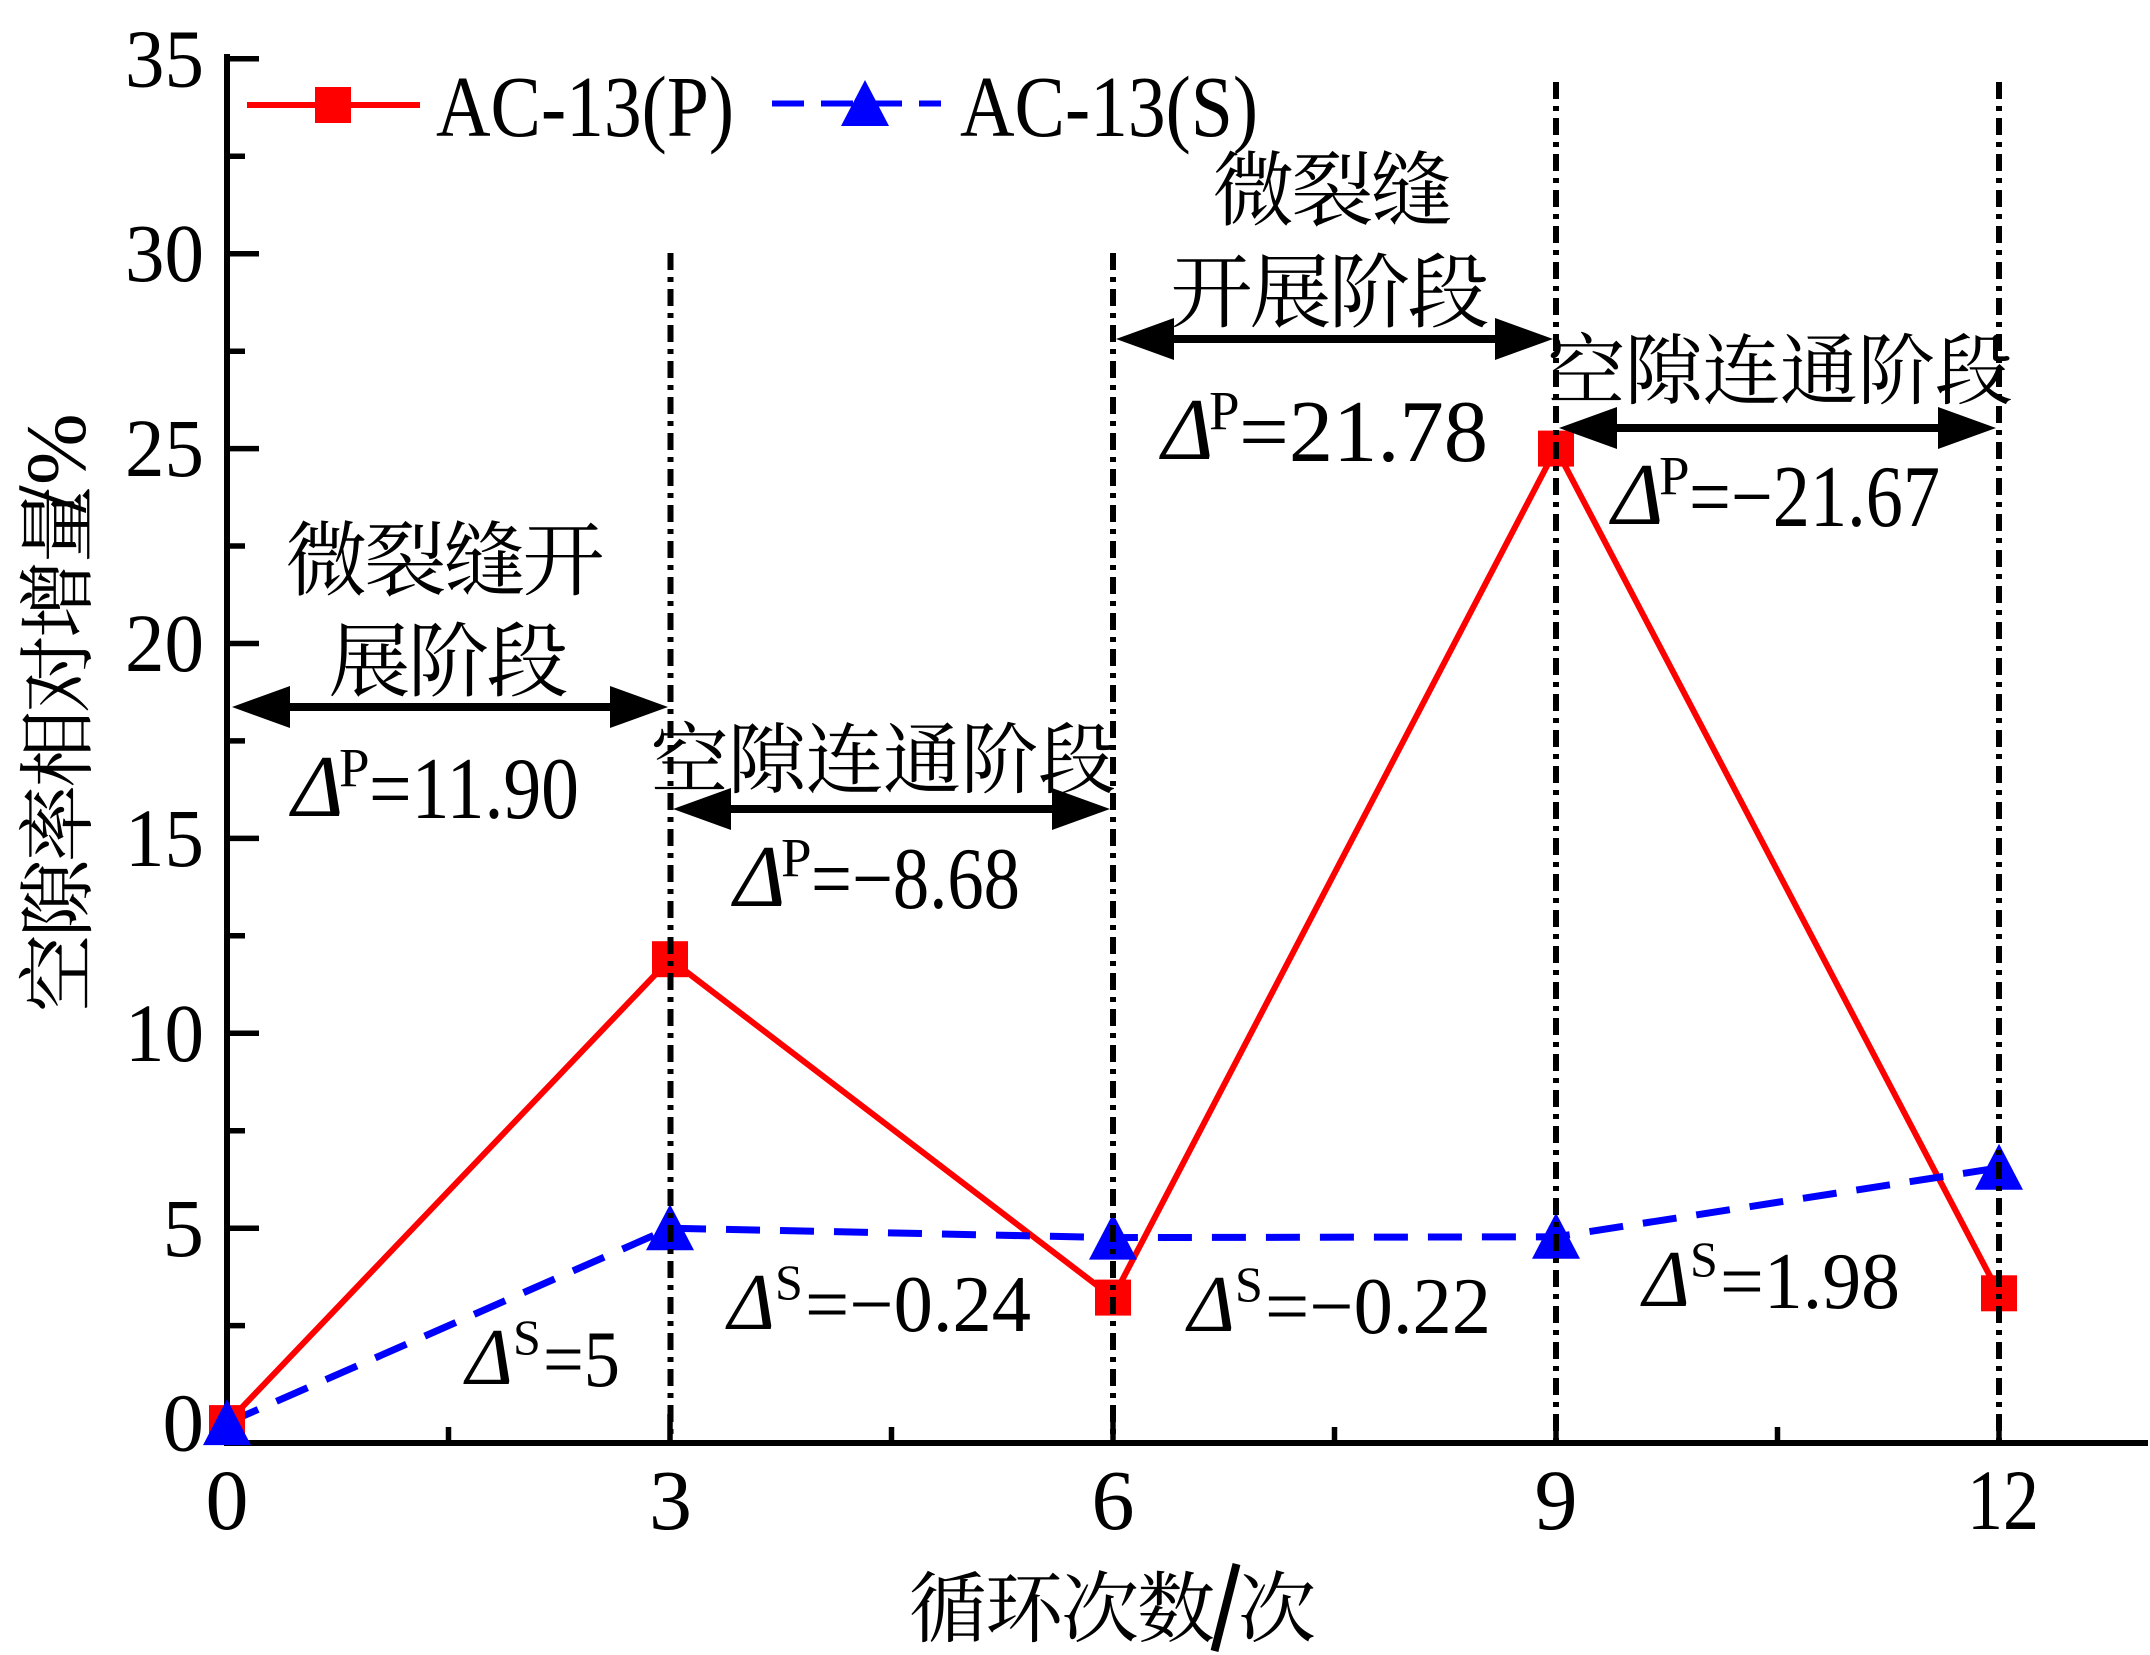  Describe the element at coordinates (918, 1305) in the screenshot. I see `svg-text: =−0.24` at that location.